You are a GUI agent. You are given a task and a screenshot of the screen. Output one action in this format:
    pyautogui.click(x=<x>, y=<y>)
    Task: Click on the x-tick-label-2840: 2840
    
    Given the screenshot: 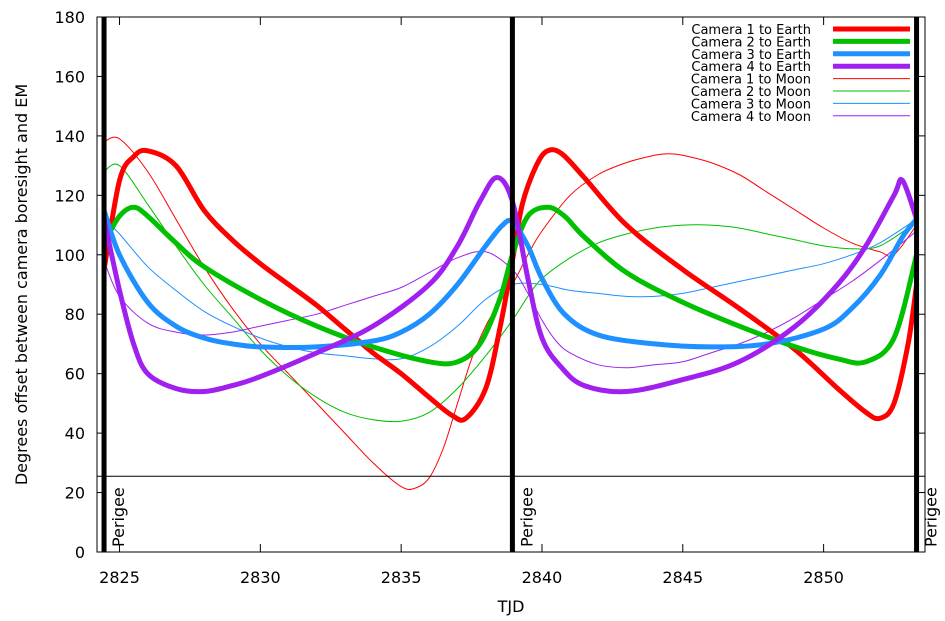 What is the action you would take?
    pyautogui.click(x=542, y=577)
    